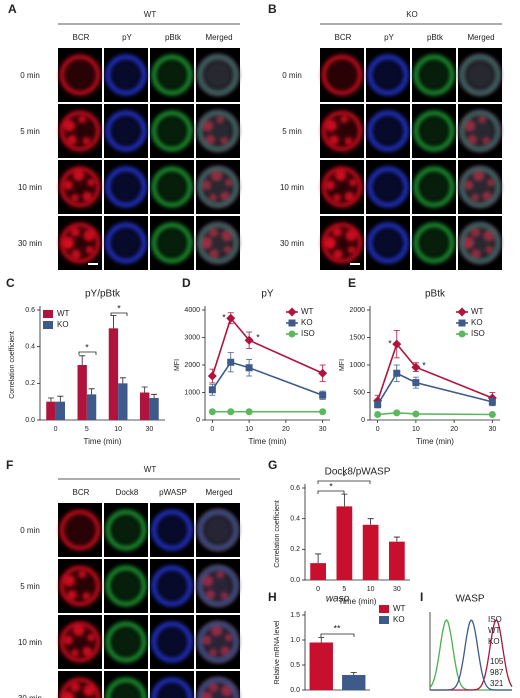  Describe the element at coordinates (292, 243) in the screenshot. I see `row-label: 30 min` at that location.